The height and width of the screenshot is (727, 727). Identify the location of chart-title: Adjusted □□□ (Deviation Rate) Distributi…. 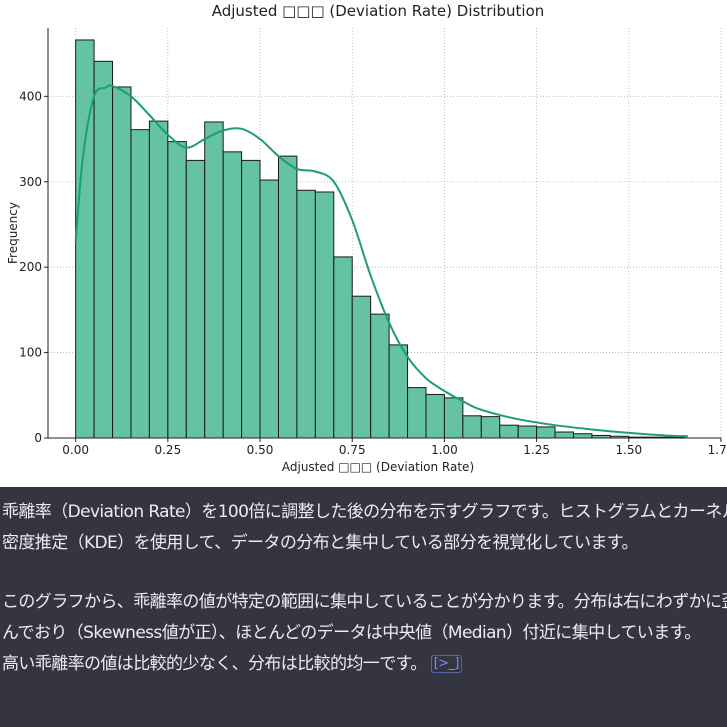
(378, 11).